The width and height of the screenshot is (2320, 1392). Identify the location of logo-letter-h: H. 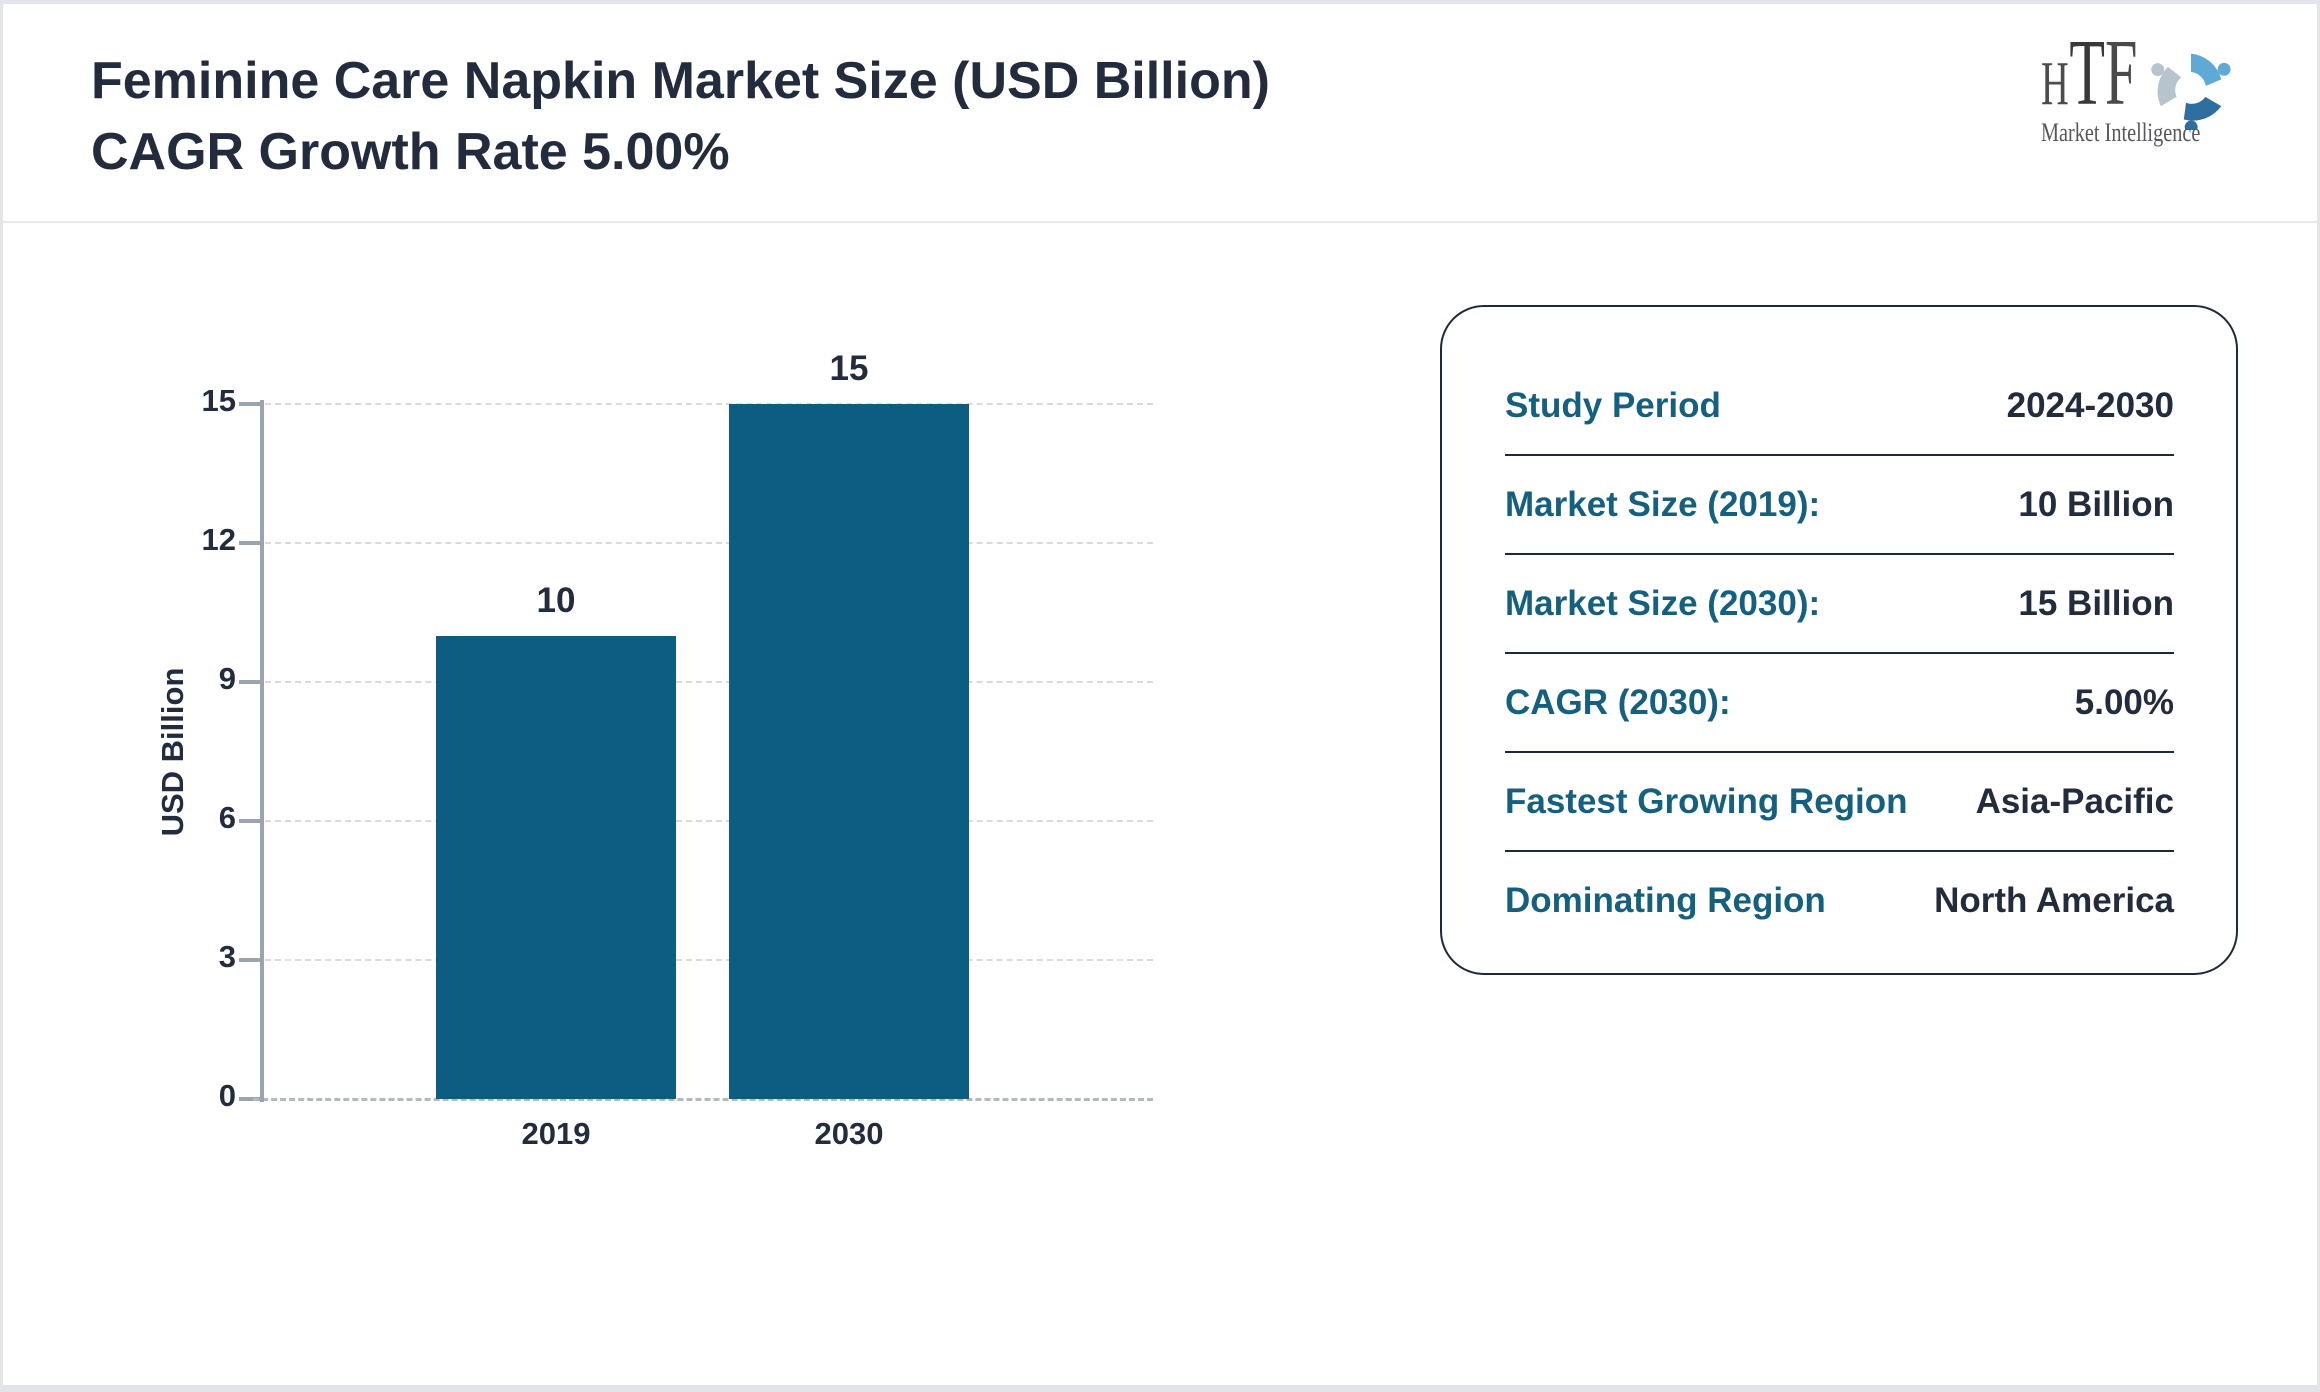
(2055, 84).